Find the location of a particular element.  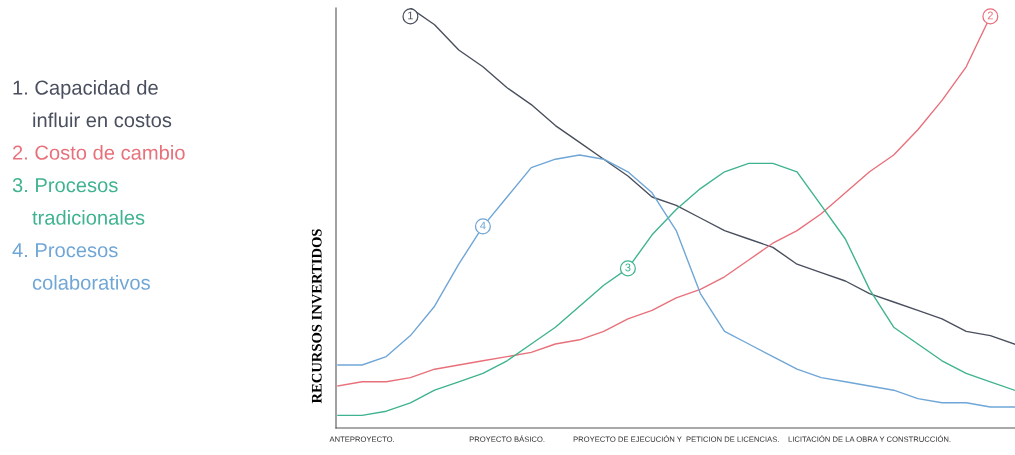

annotation: 3 is located at coordinates (628, 267).